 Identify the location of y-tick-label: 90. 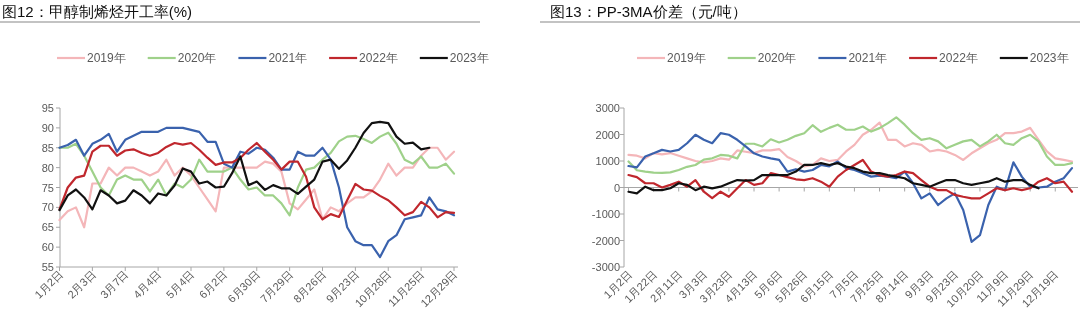
(47, 127).